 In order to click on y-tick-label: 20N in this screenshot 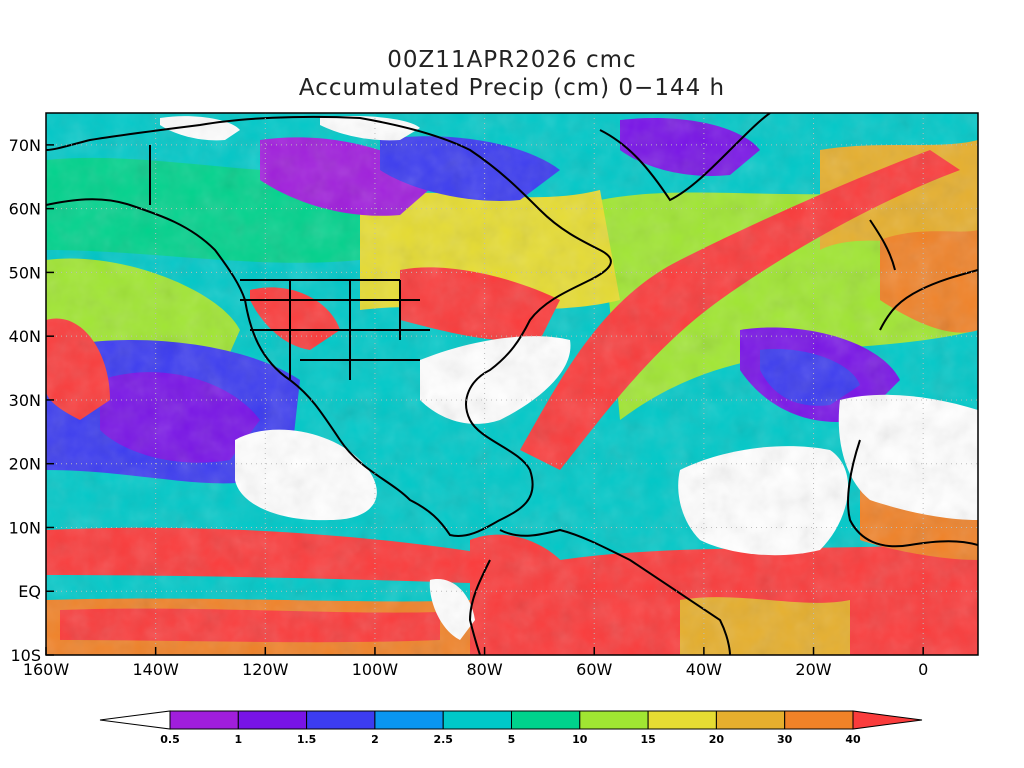, I will do `click(25, 464)`.